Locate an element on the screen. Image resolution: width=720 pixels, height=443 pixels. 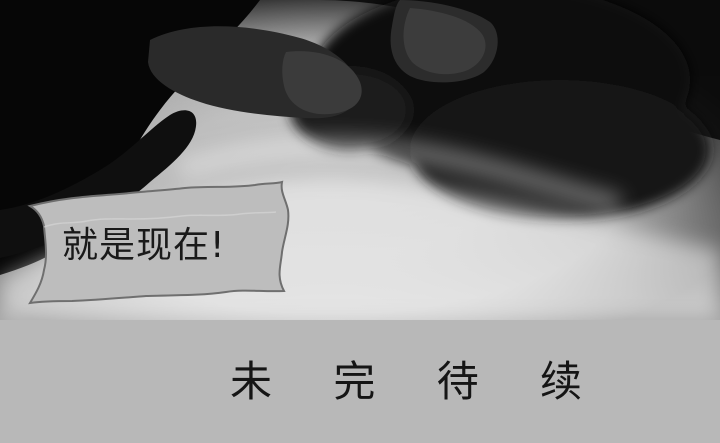
speech-text: 就是现在! is located at coordinates (144, 245).